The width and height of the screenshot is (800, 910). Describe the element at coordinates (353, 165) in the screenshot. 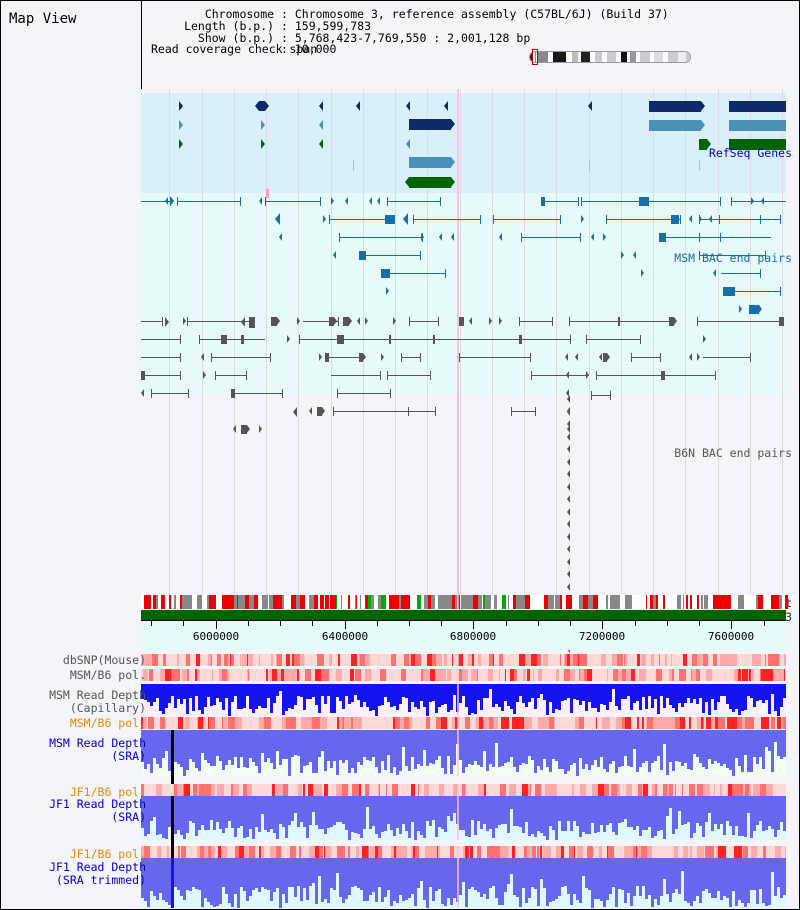

I see `refseq-variant-tick` at that location.